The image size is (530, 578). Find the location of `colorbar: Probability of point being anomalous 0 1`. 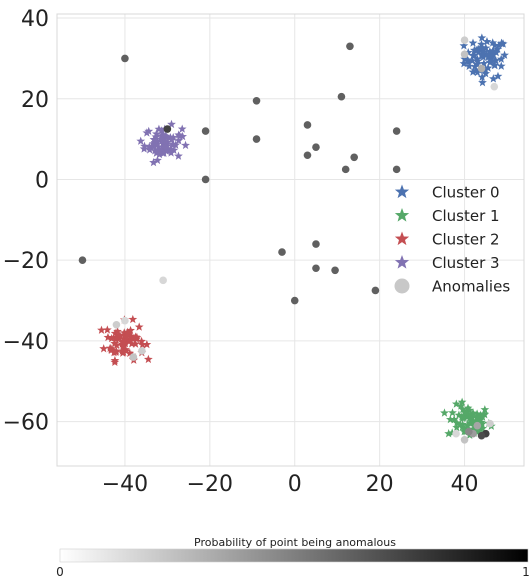

colorbar: Probability of point being anomalous 0 1 is located at coordinates (293, 557).